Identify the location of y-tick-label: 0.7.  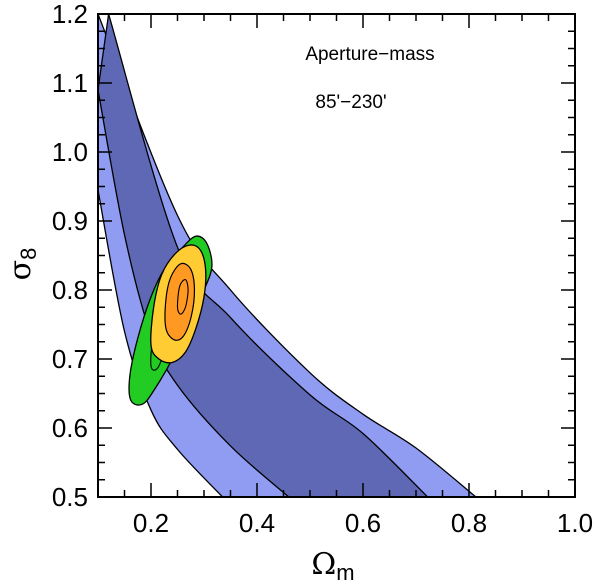
(70, 359).